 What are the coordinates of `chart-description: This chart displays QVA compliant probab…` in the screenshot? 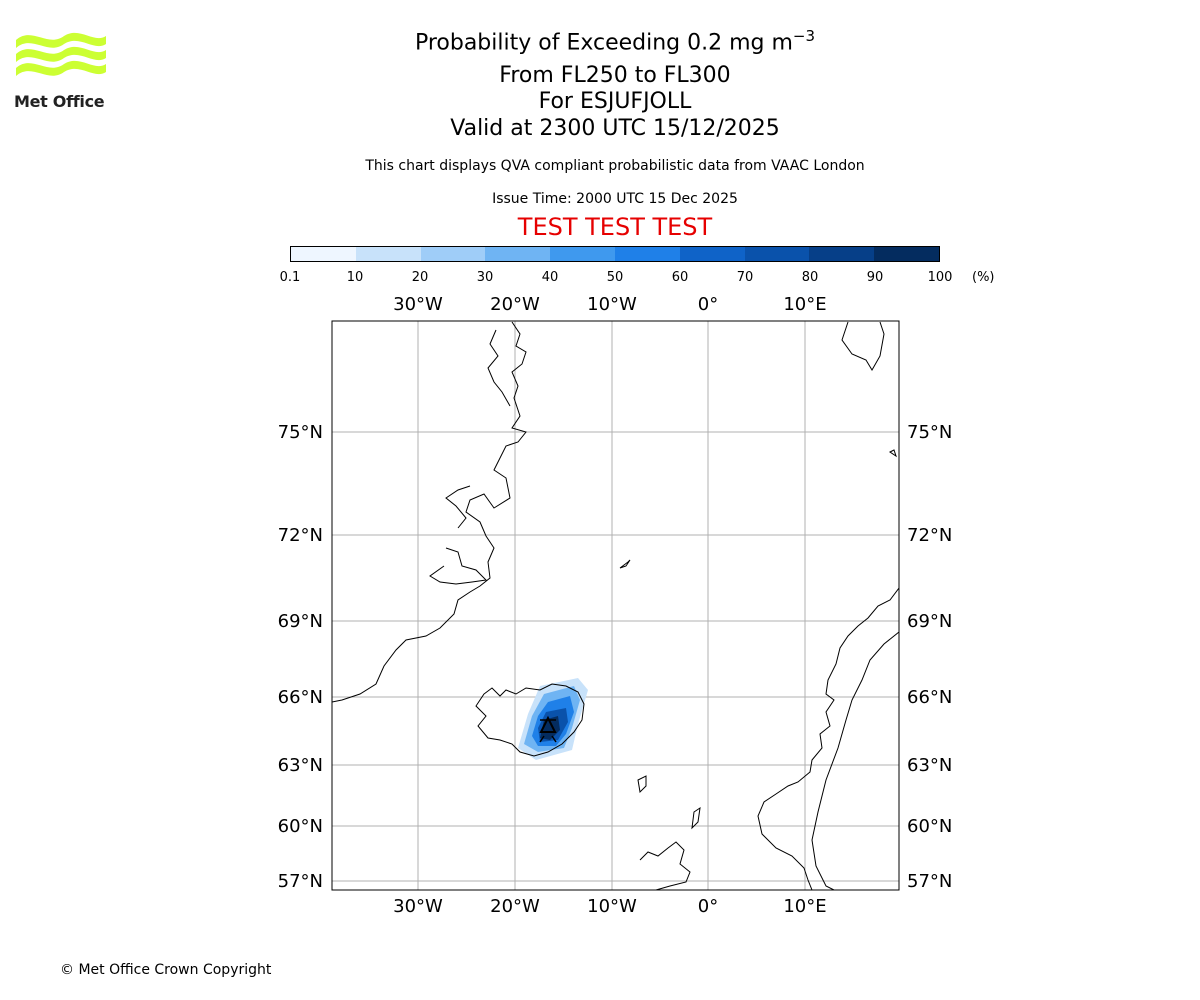 It's located at (615, 166).